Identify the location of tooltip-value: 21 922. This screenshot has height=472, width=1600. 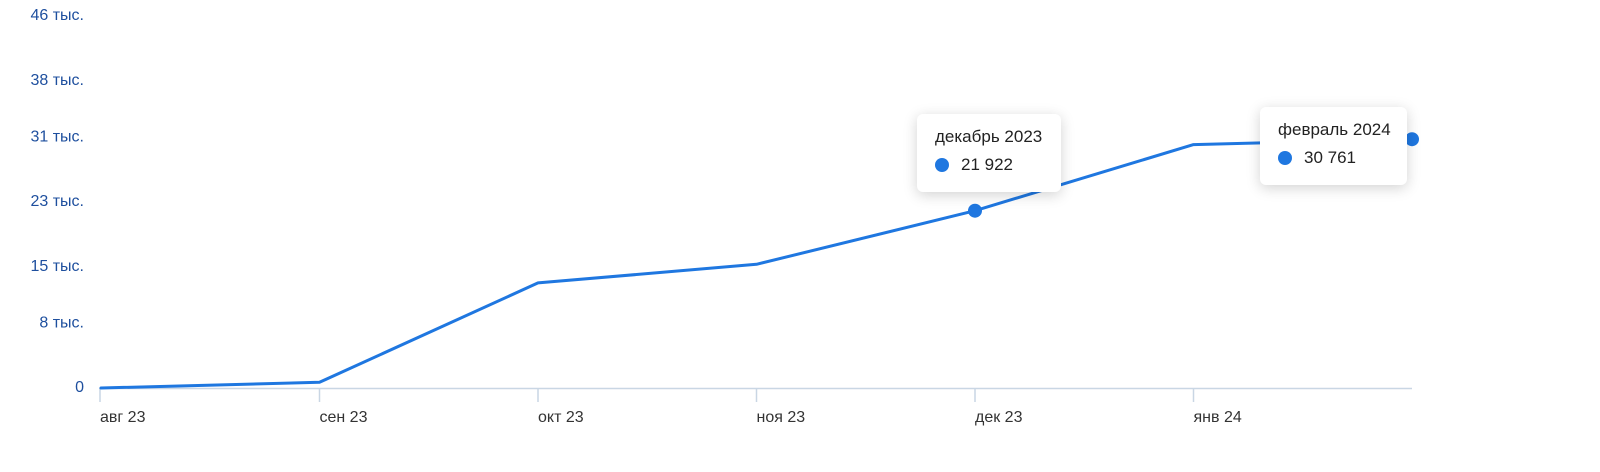
(987, 164).